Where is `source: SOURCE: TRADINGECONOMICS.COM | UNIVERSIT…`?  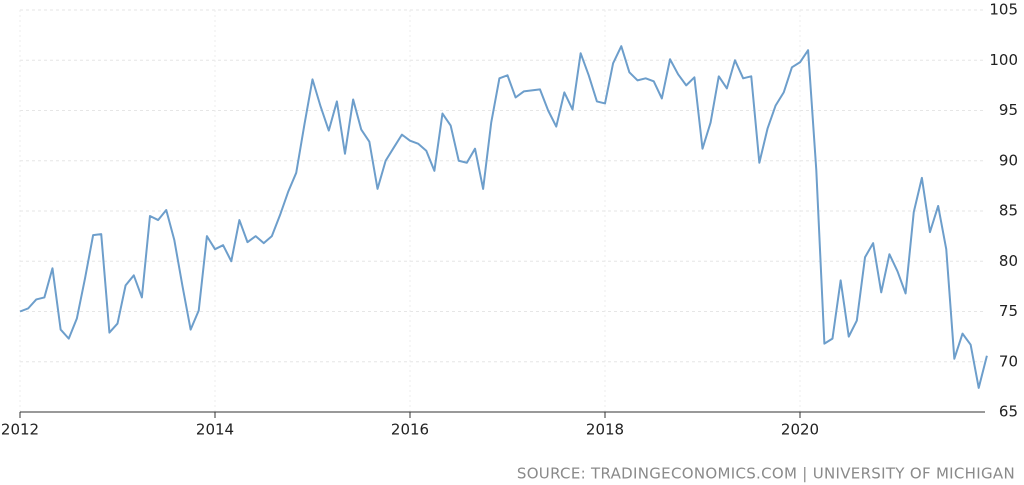 source: SOURCE: TRADINGECONOMICS.COM | UNIVERSIT… is located at coordinates (766, 474).